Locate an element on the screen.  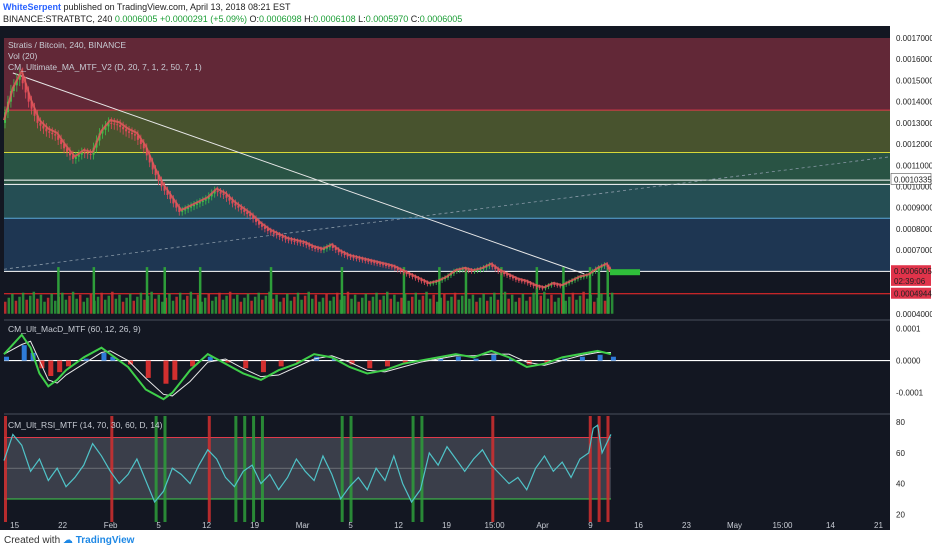
price-tick-label: 0.0014000 is located at coordinates (914, 102).